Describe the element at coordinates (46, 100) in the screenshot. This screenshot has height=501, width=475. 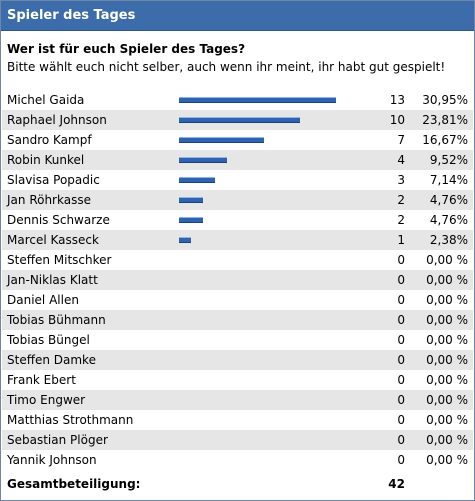
I see `option-name: Michel Gaida` at that location.